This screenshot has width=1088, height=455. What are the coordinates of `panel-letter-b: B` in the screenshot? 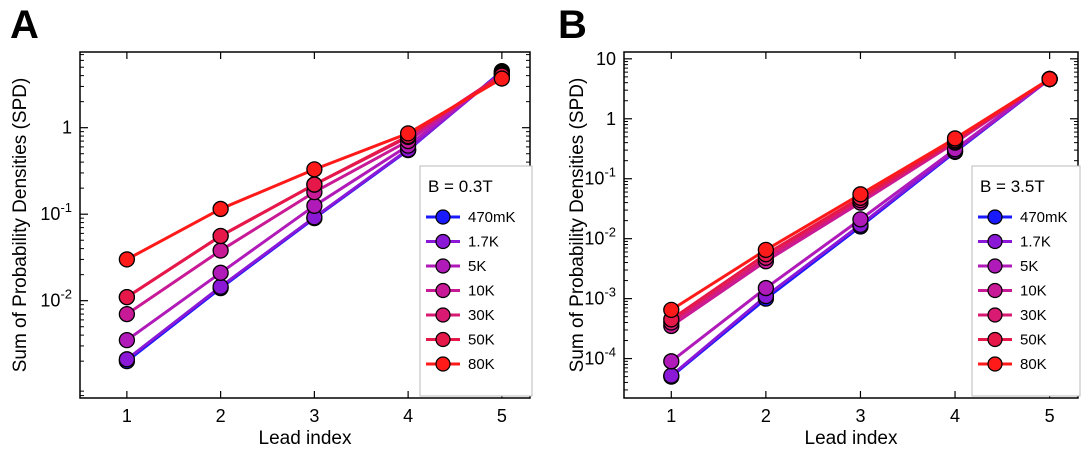 It's located at (572, 25).